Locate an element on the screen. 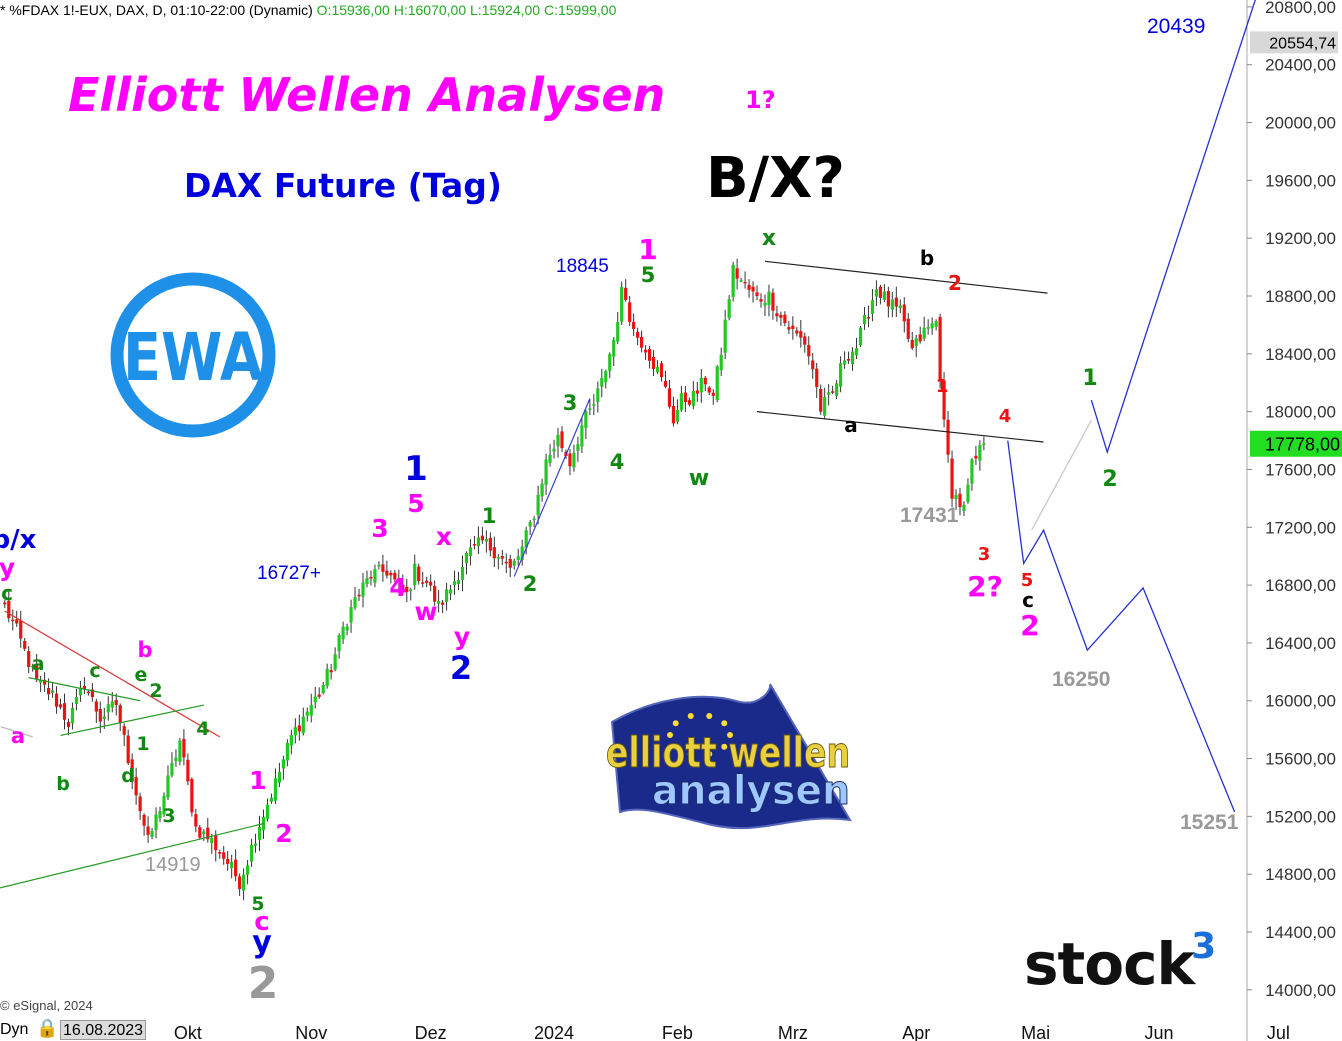 The image size is (1342, 1041). price-level-label: 14919 is located at coordinates (173, 865).